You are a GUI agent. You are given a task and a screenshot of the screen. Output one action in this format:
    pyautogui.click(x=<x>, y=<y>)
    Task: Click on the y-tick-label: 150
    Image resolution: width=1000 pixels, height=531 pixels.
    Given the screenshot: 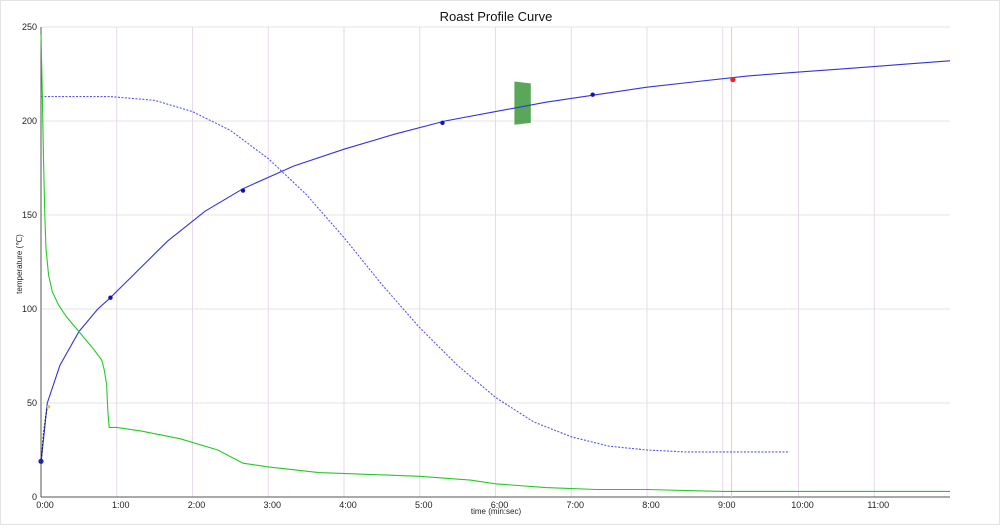 What is the action you would take?
    pyautogui.click(x=29, y=215)
    